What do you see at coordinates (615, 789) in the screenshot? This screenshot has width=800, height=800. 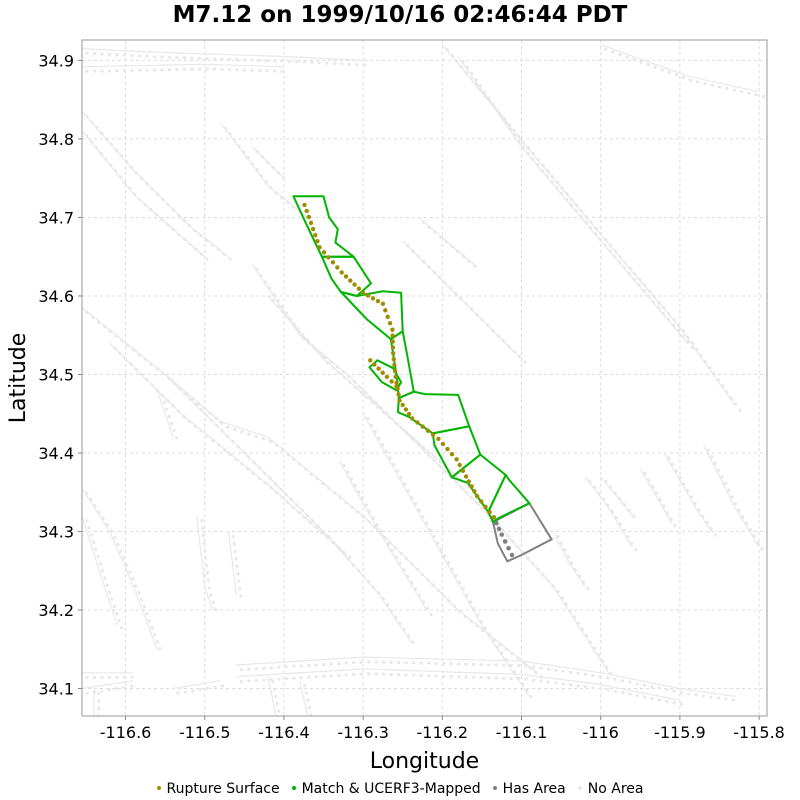 I see `legend-label: No Area` at bounding box center [615, 789].